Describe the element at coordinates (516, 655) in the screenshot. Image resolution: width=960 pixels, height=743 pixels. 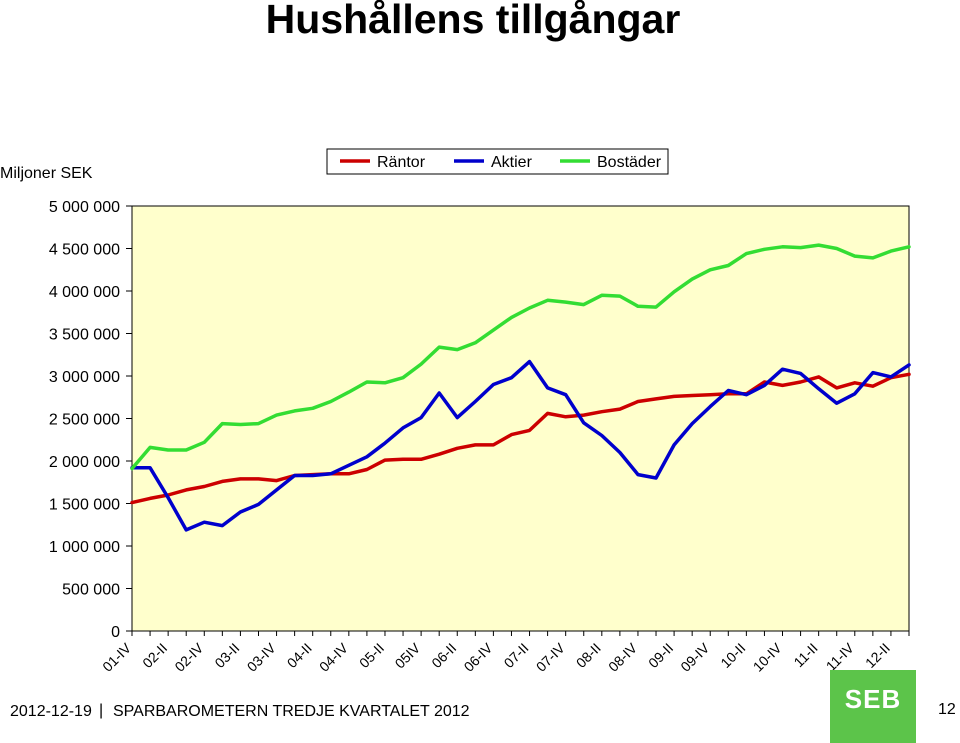
I see `x-tick-label: 07-II` at that location.